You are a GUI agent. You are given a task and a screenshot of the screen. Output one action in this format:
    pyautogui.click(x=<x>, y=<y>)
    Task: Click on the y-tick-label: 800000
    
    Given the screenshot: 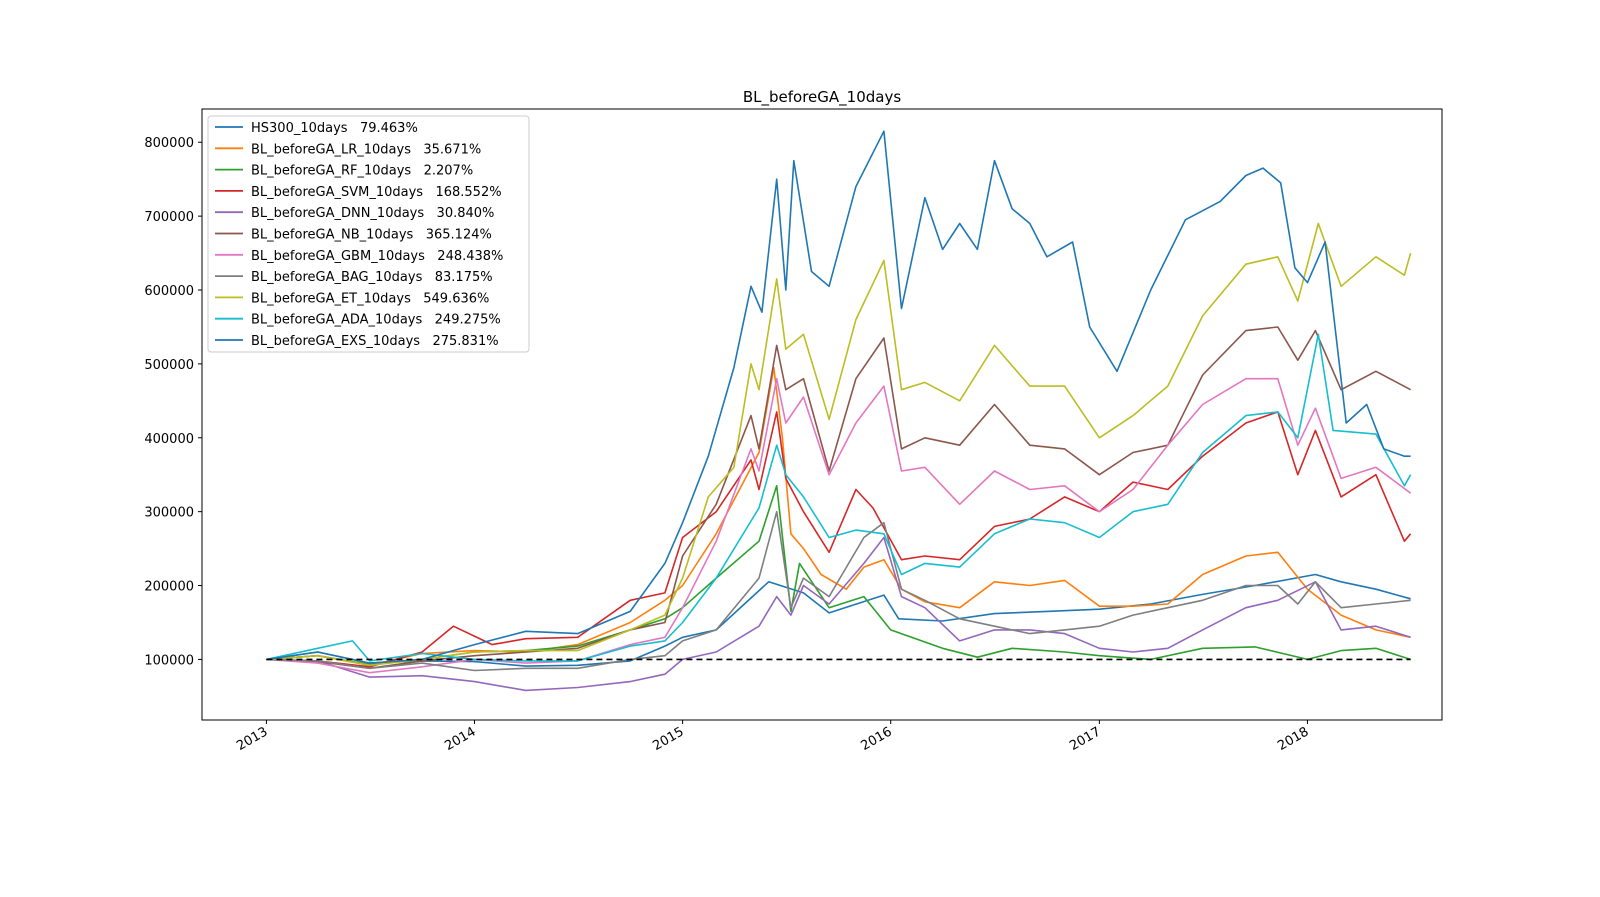 What is the action you would take?
    pyautogui.click(x=169, y=143)
    